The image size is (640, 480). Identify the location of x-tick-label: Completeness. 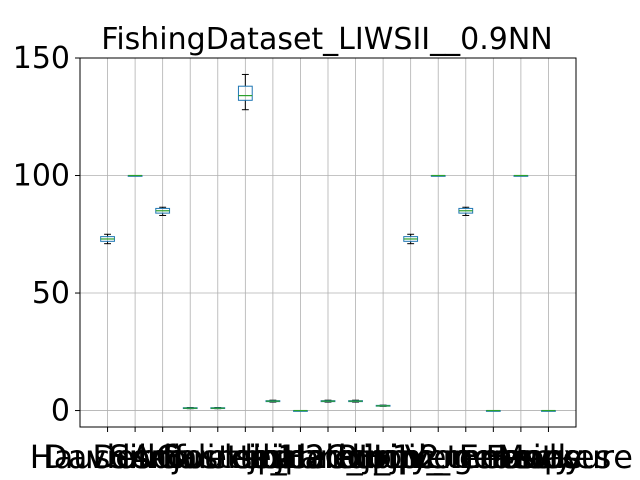
(438, 457).